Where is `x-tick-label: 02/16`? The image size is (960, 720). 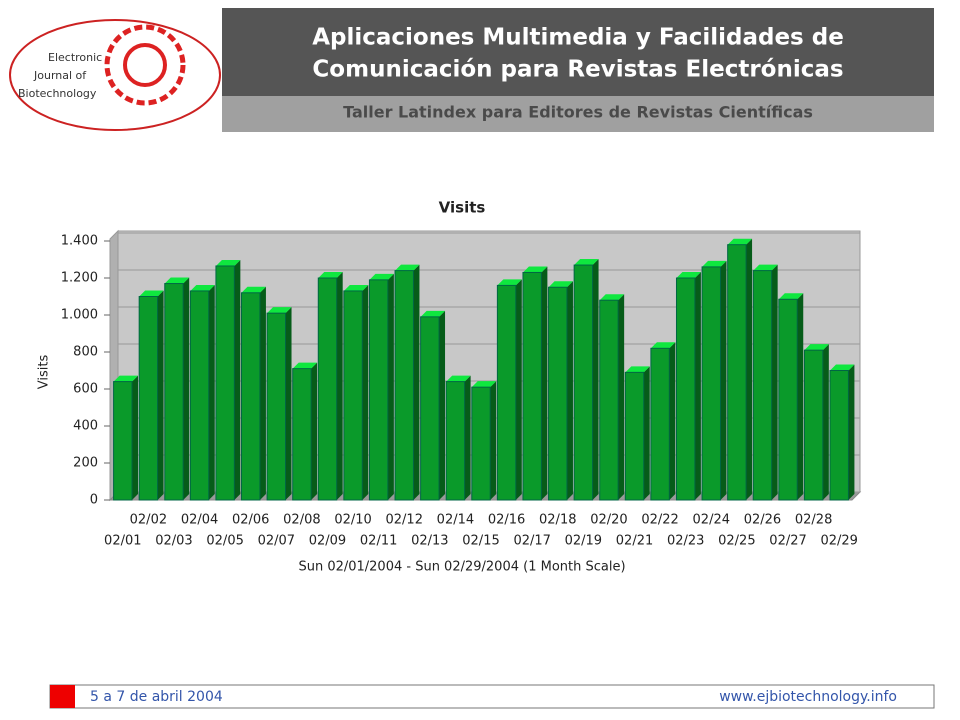
x-tick-label: 02/16 is located at coordinates (506, 520).